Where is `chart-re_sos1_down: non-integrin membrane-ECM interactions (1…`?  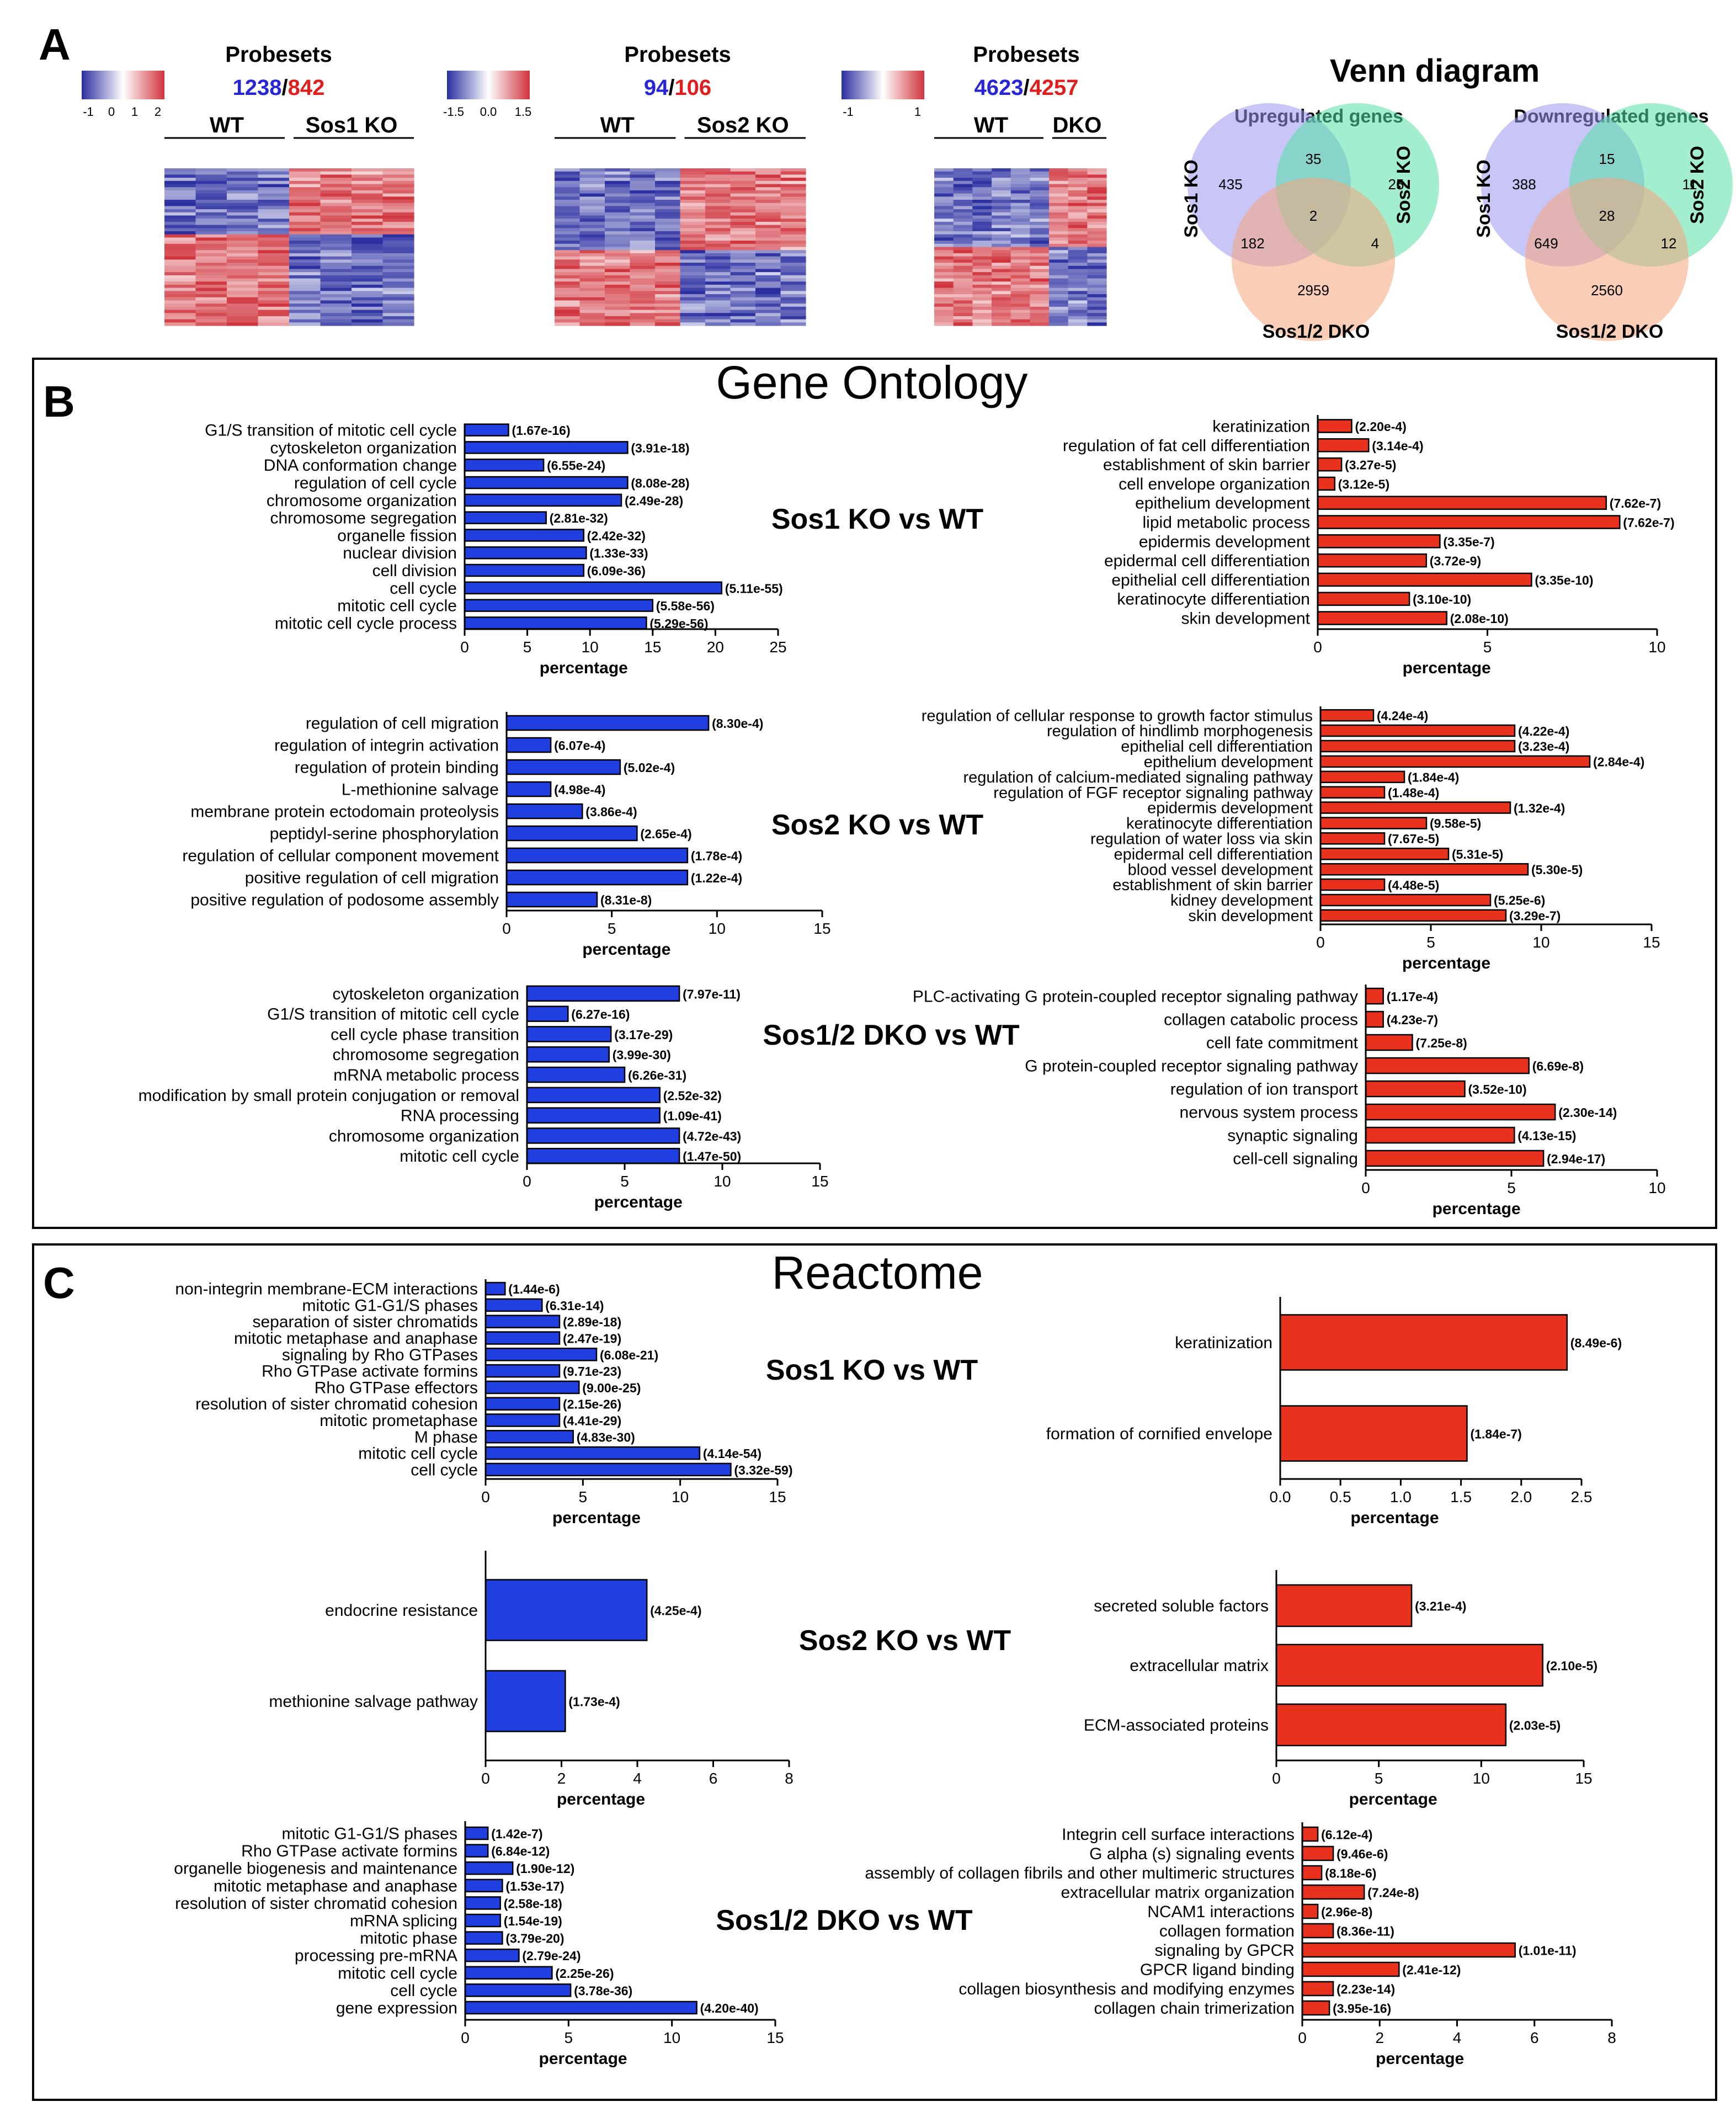 chart-re_sos1_down: non-integrin membrane-ECM interactions (1… is located at coordinates (484, 1403).